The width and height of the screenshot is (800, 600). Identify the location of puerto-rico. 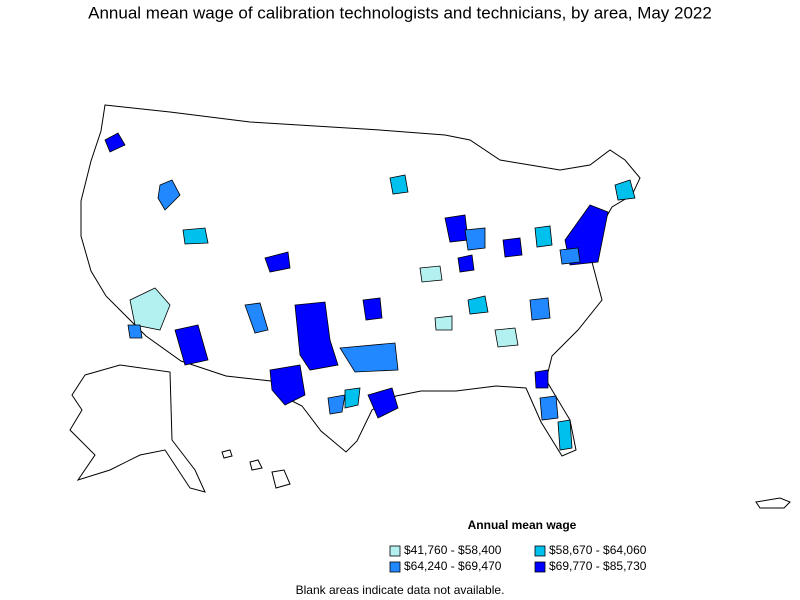
(773, 503).